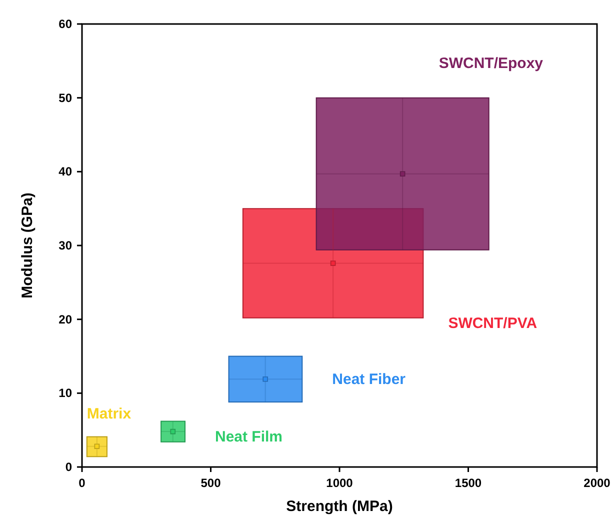  What do you see at coordinates (65, 245) in the screenshot?
I see `y-tick-label: 30` at bounding box center [65, 245].